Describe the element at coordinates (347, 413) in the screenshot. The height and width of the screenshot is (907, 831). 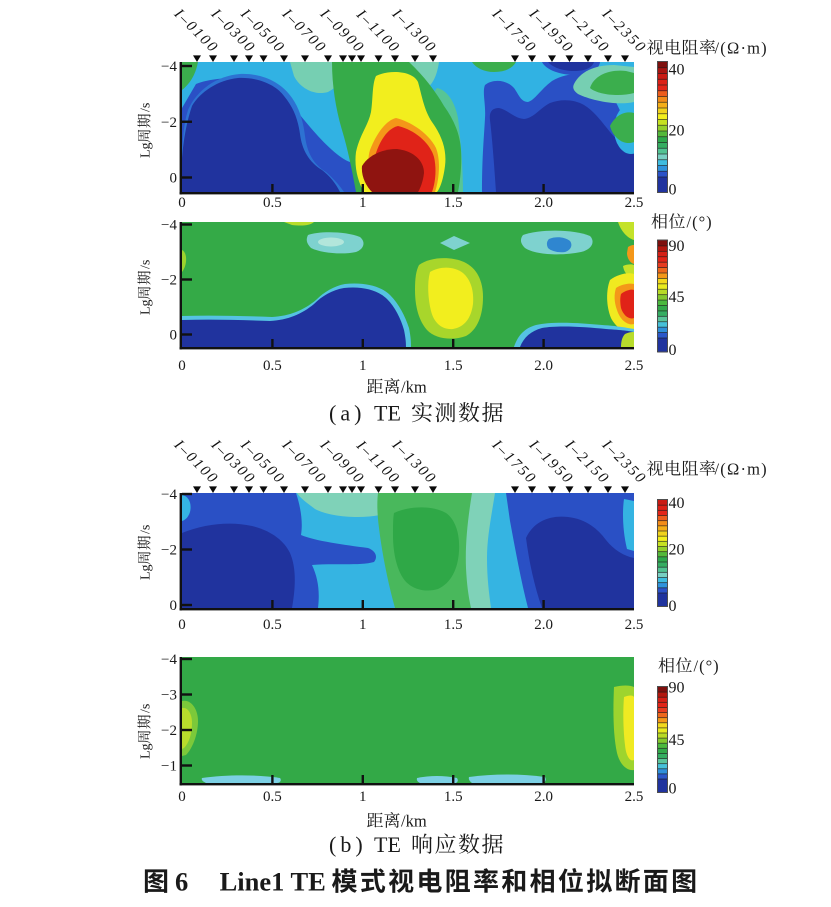
I see `svg-text: (a)` at that location.